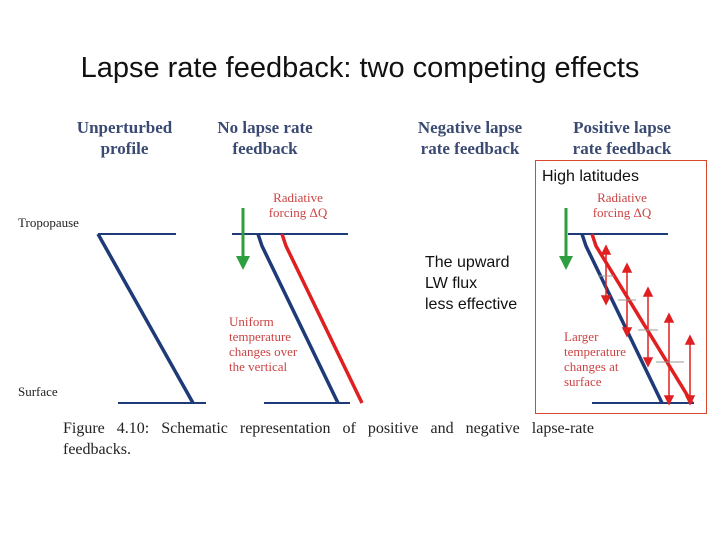  Describe the element at coordinates (97, 449) in the screenshot. I see `figure-caption-line-2: feedbacks.` at that location.